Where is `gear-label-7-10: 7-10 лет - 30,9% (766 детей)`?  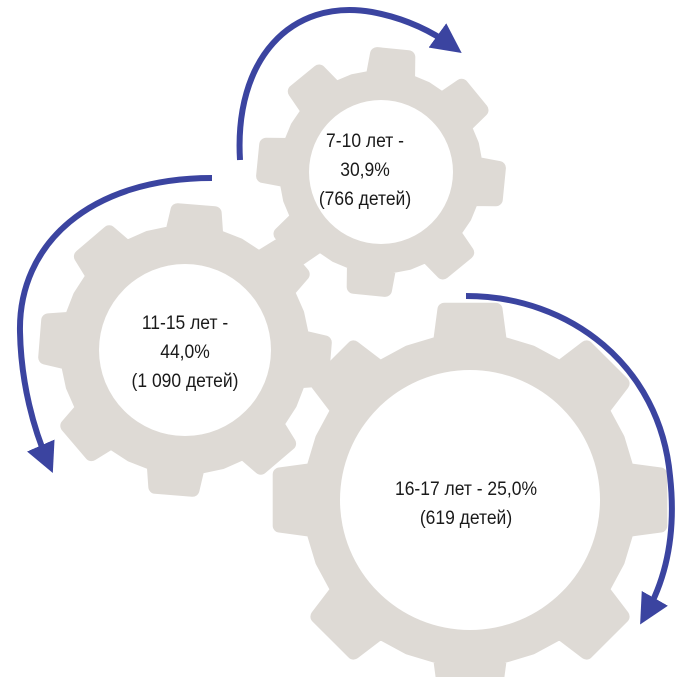 gear-label-7-10: 7-10 лет - 30,9% (766 детей) is located at coordinates (365, 170).